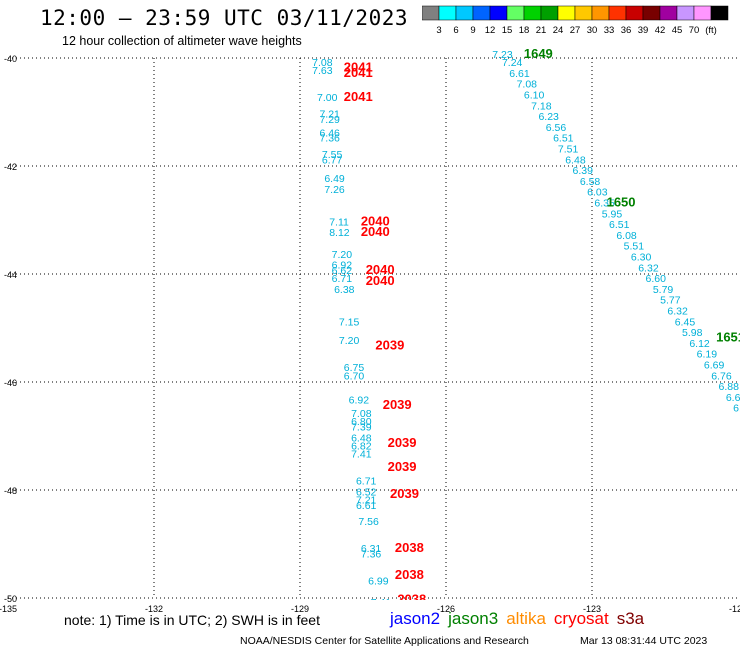  I want to click on swh-value-label: 6.75, so click(354, 368).